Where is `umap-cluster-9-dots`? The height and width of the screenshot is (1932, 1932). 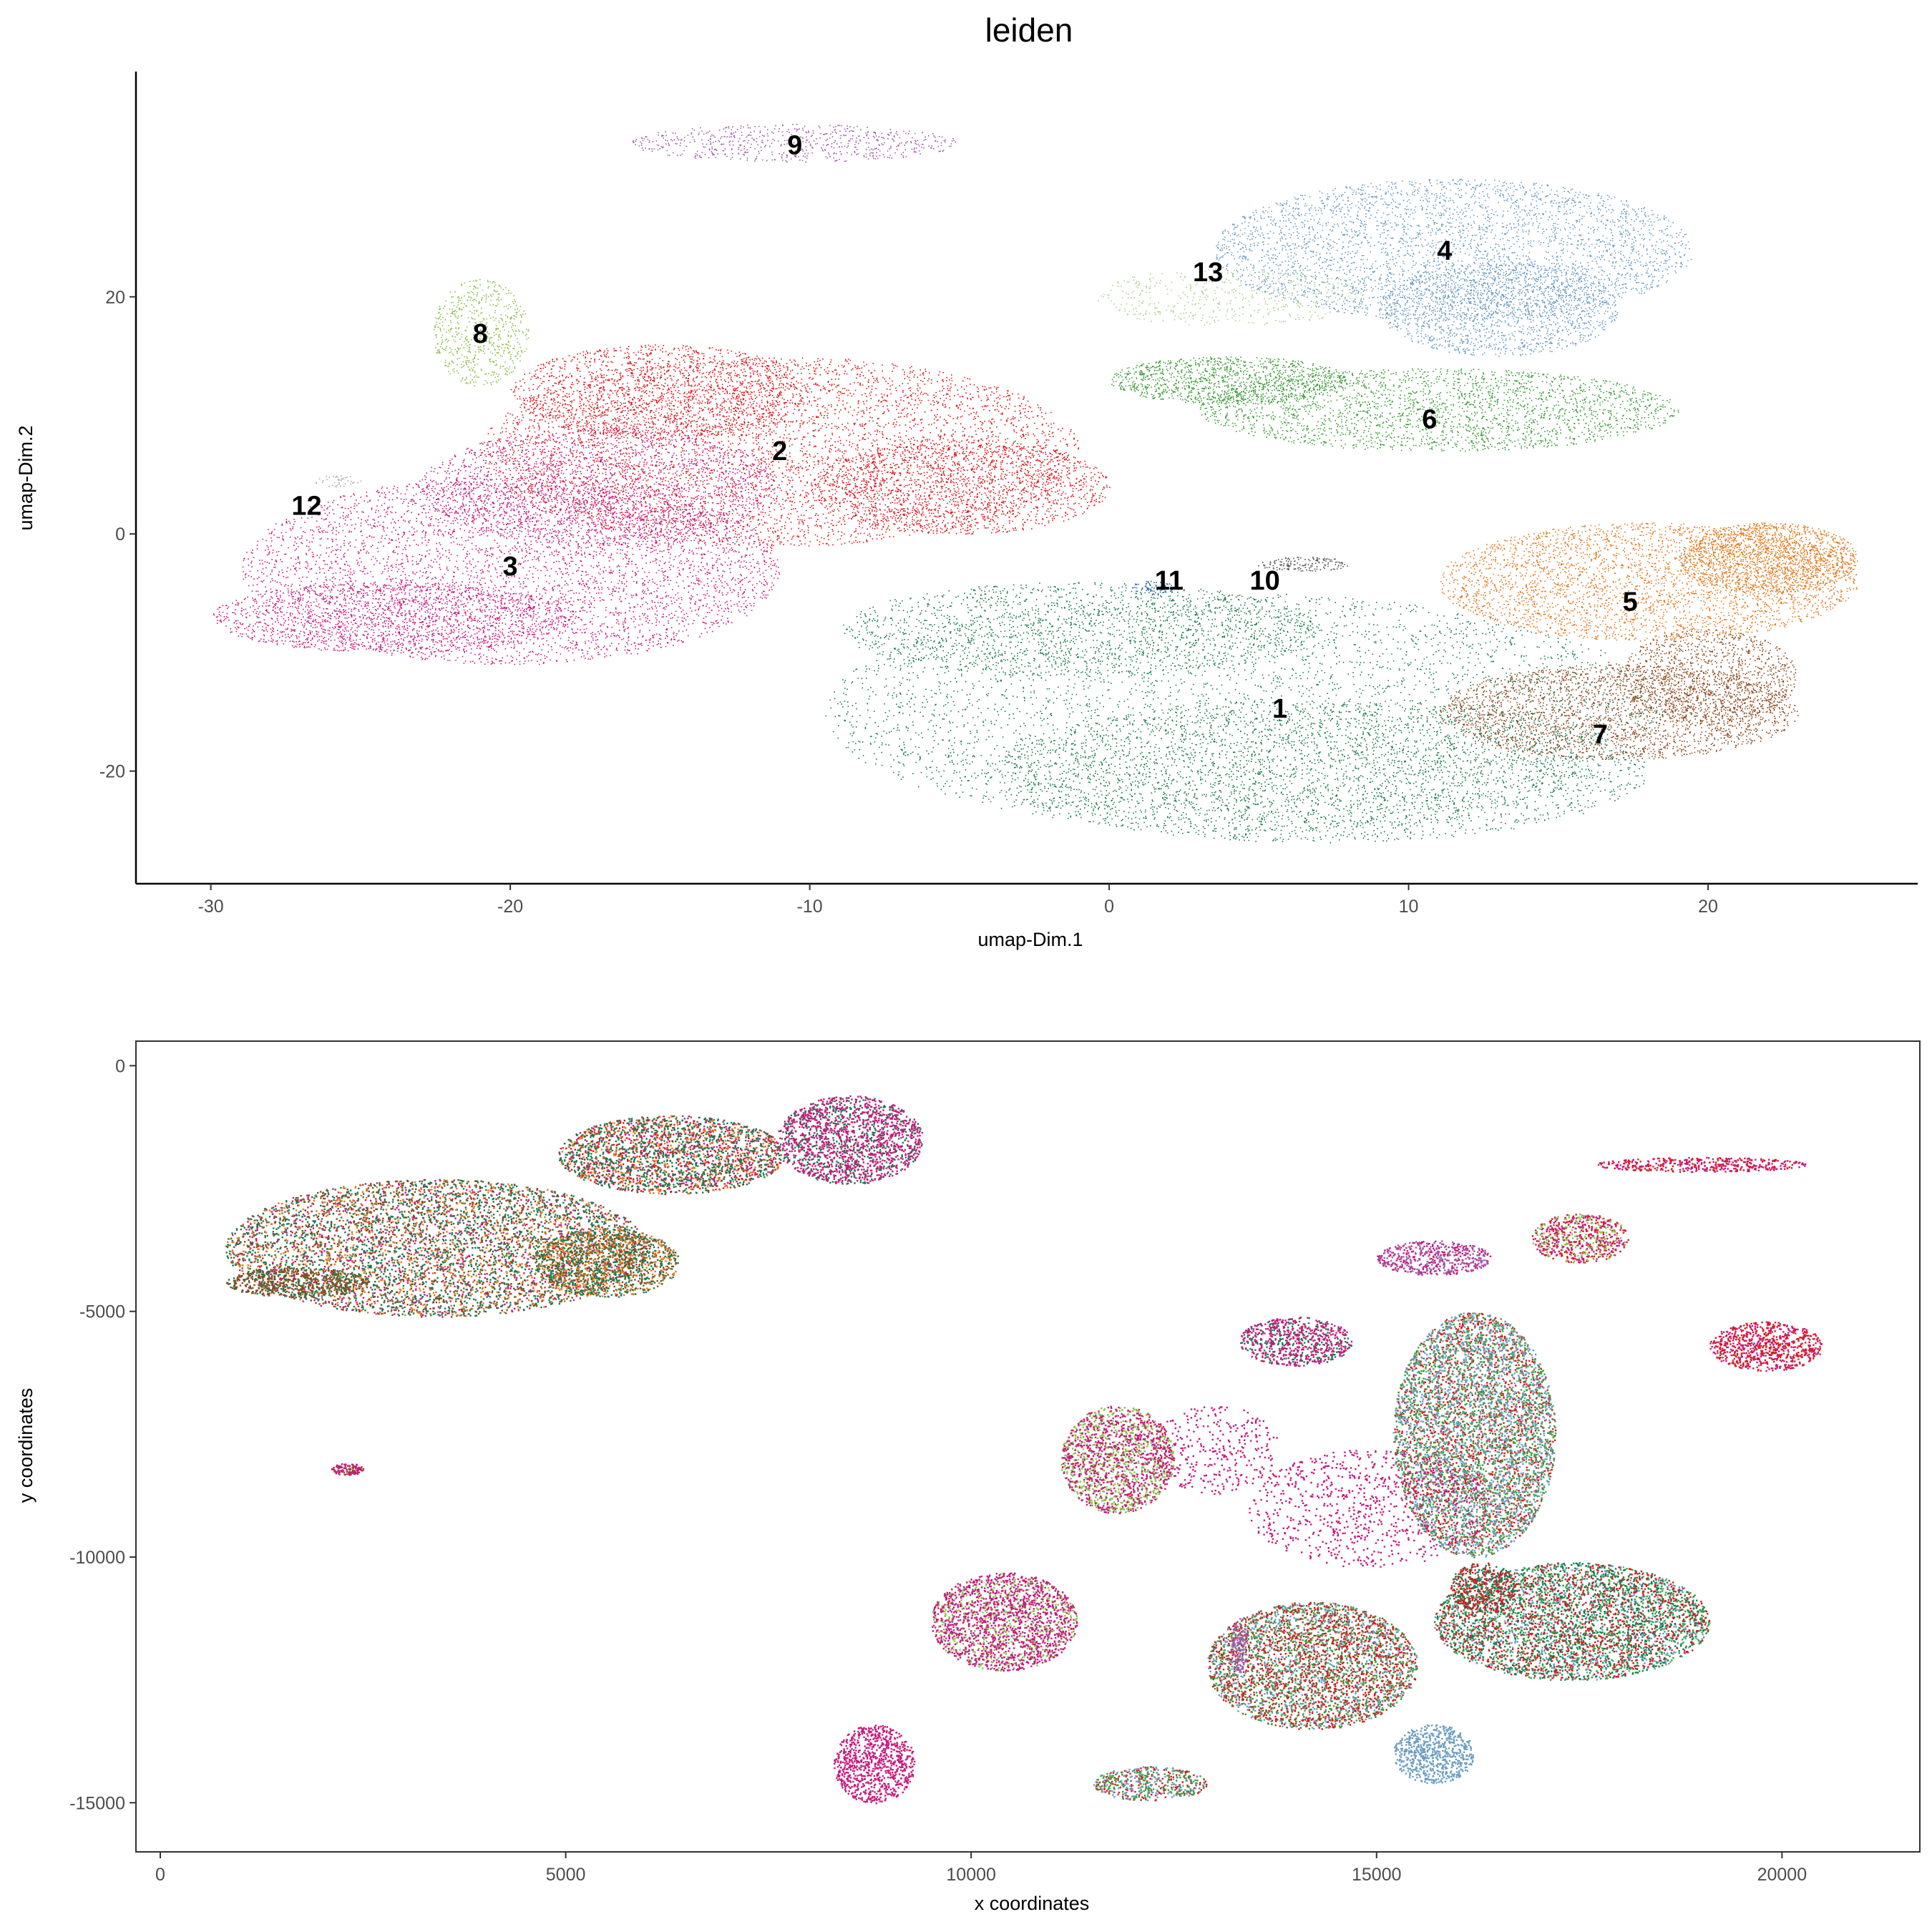 umap-cluster-9-dots is located at coordinates (794, 143).